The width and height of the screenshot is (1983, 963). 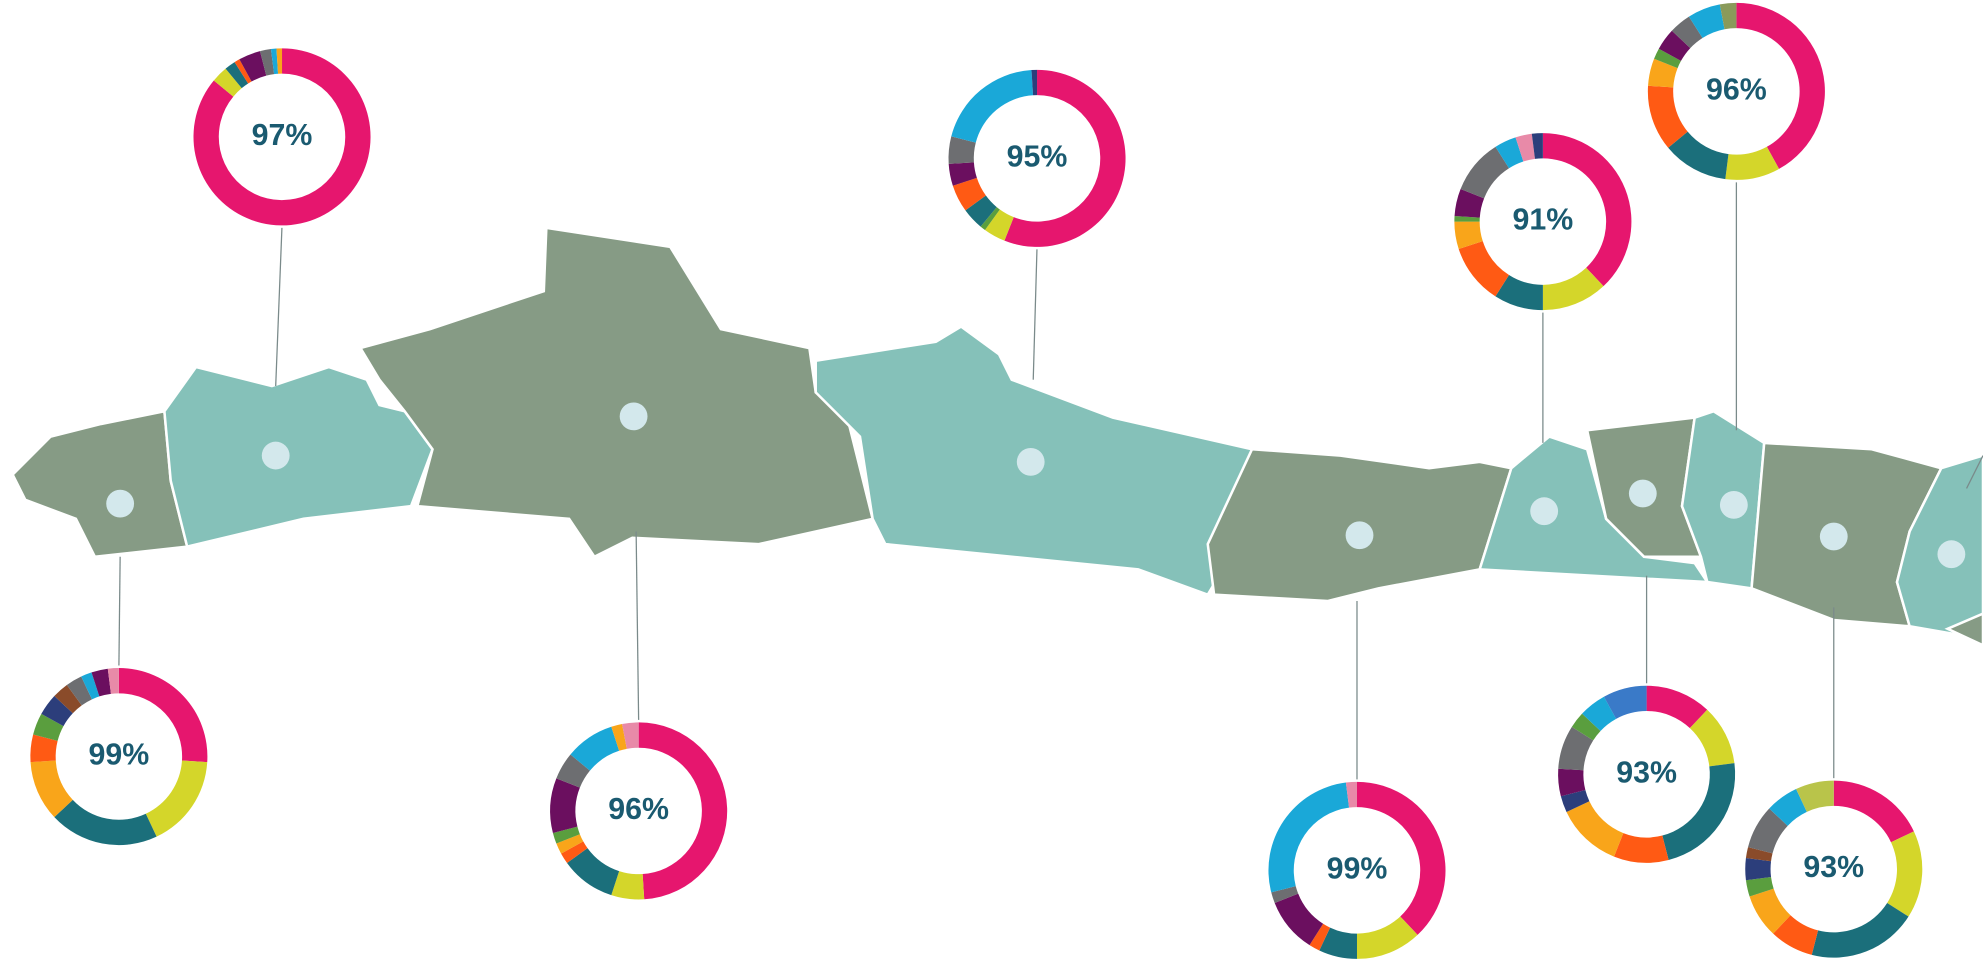 I want to click on center-label: 93%, so click(x=1646, y=772).